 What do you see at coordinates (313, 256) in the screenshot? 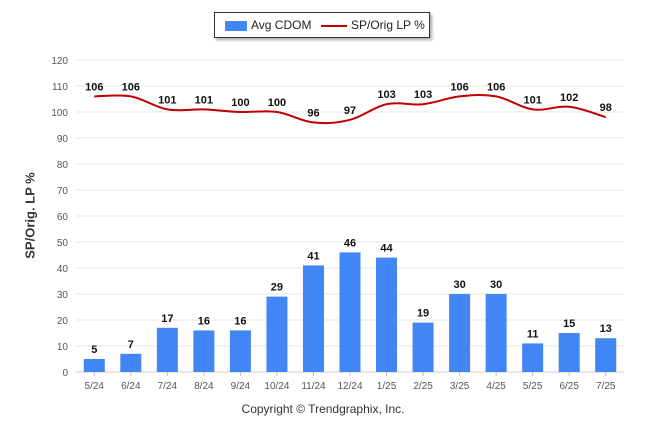
I see `bar-value-label: 41` at bounding box center [313, 256].